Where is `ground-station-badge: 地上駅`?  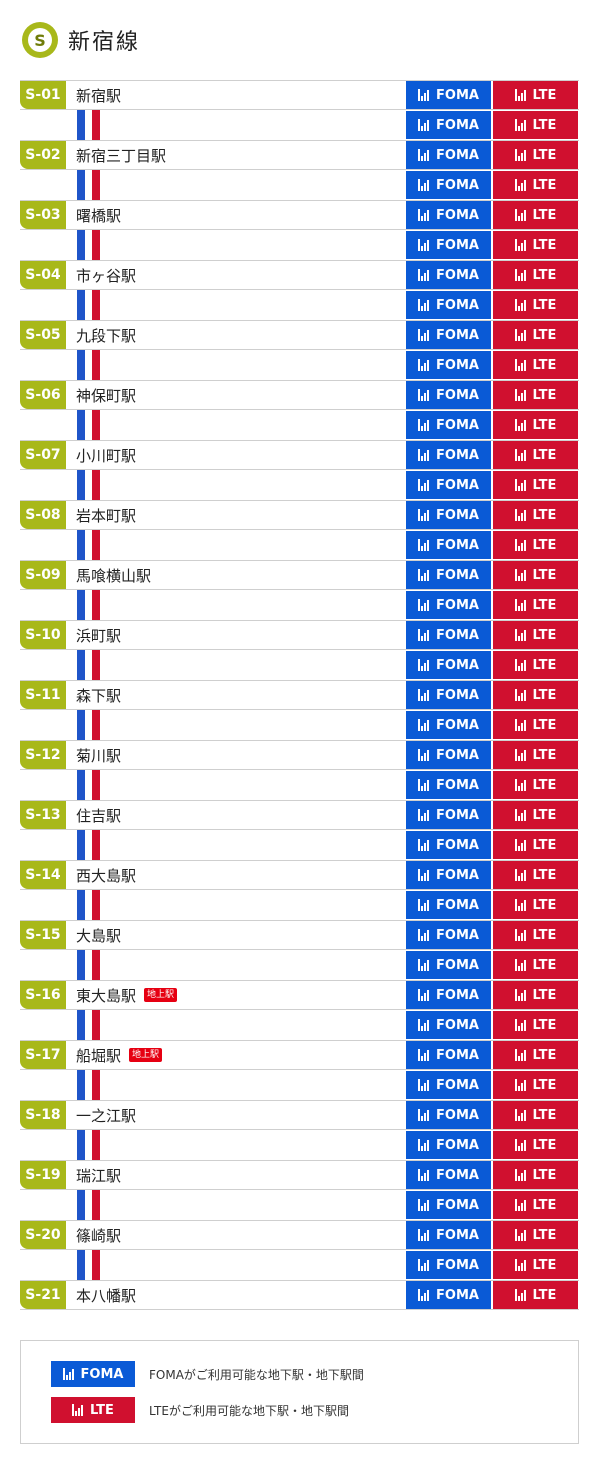
ground-station-badge: 地上駅 is located at coordinates (146, 1055).